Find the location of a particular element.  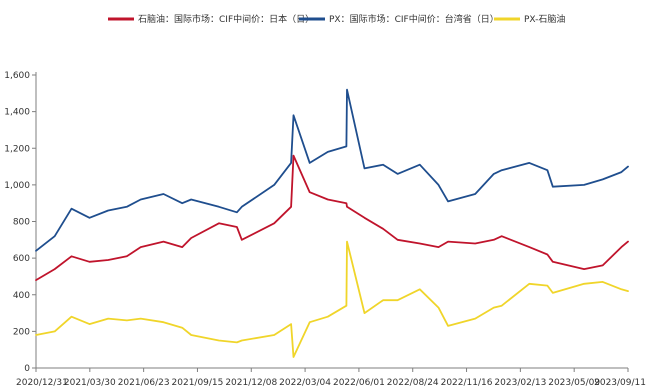

y-tick-label: 1,000 is located at coordinates (17, 186).